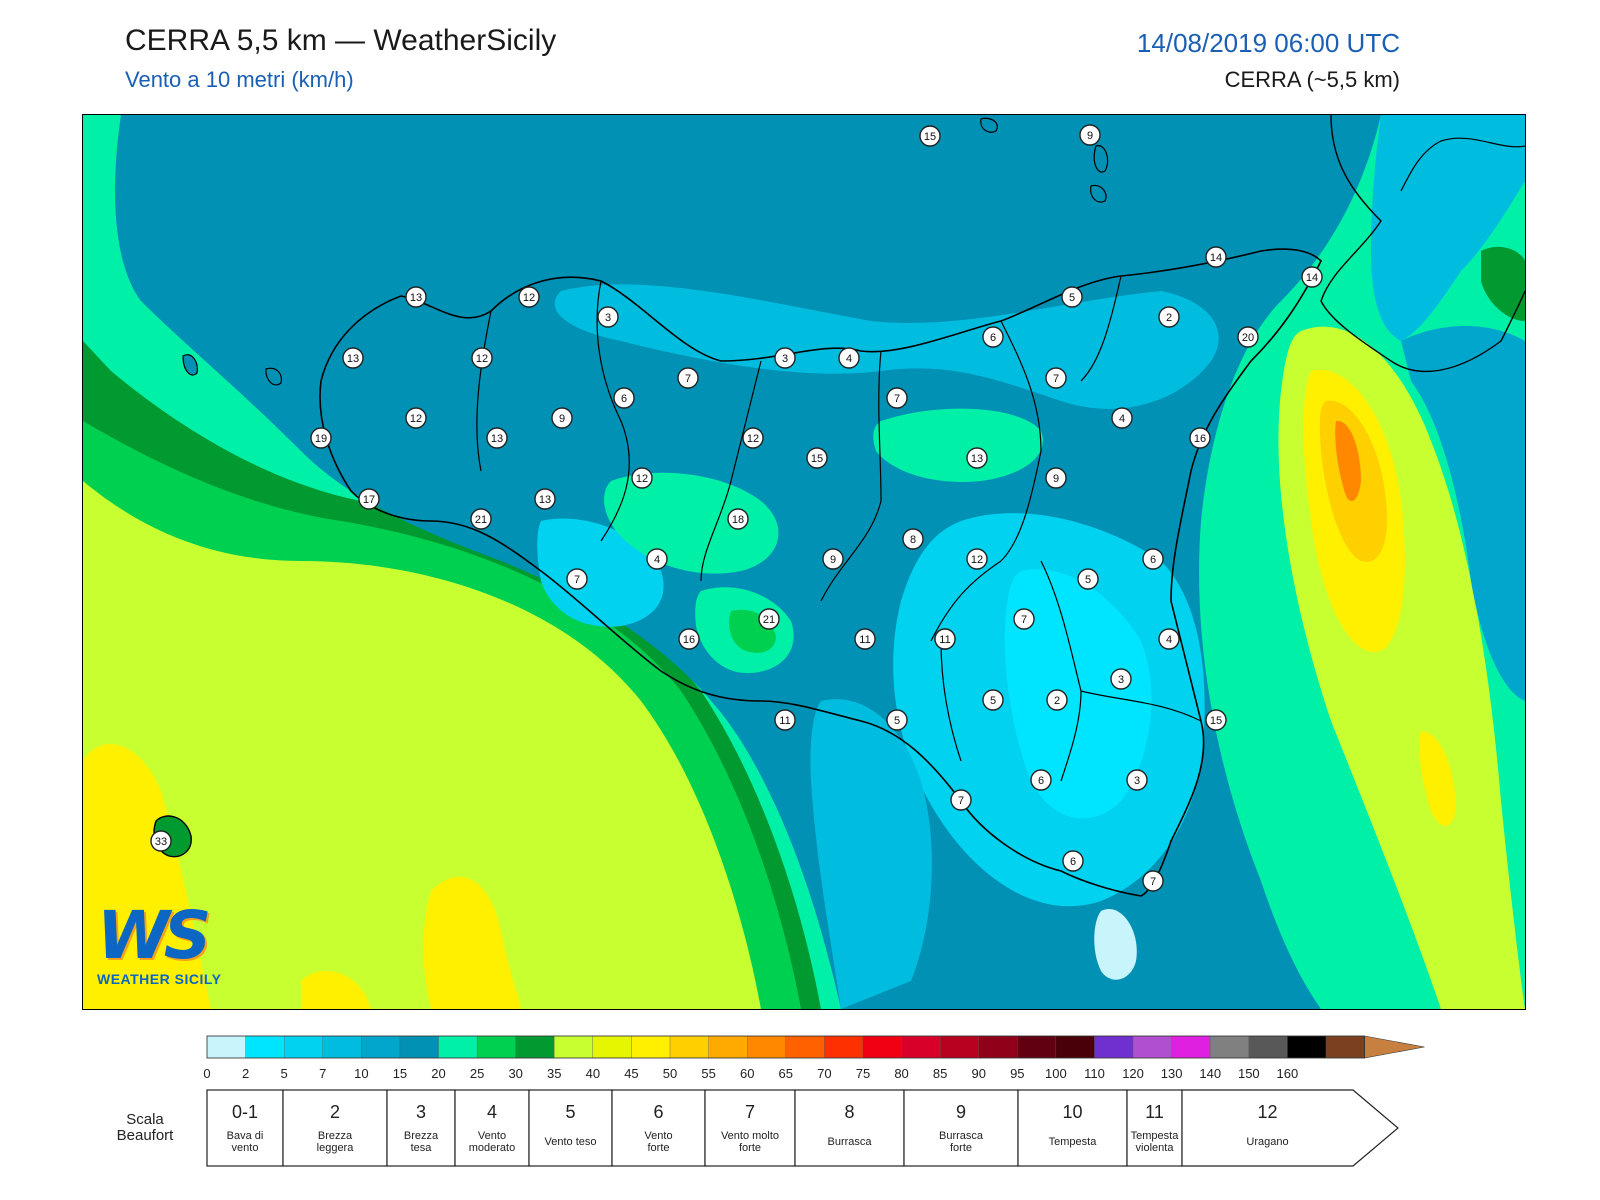  What do you see at coordinates (1248, 337) in the screenshot?
I see `station-marker: 20` at bounding box center [1248, 337].